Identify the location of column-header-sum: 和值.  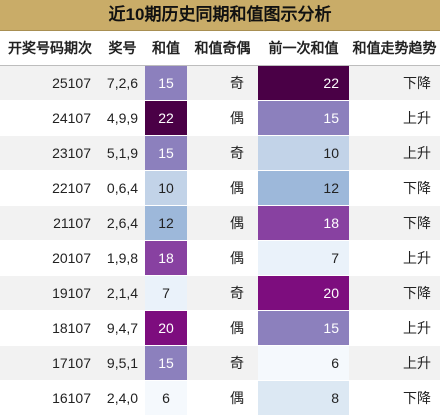
(166, 48).